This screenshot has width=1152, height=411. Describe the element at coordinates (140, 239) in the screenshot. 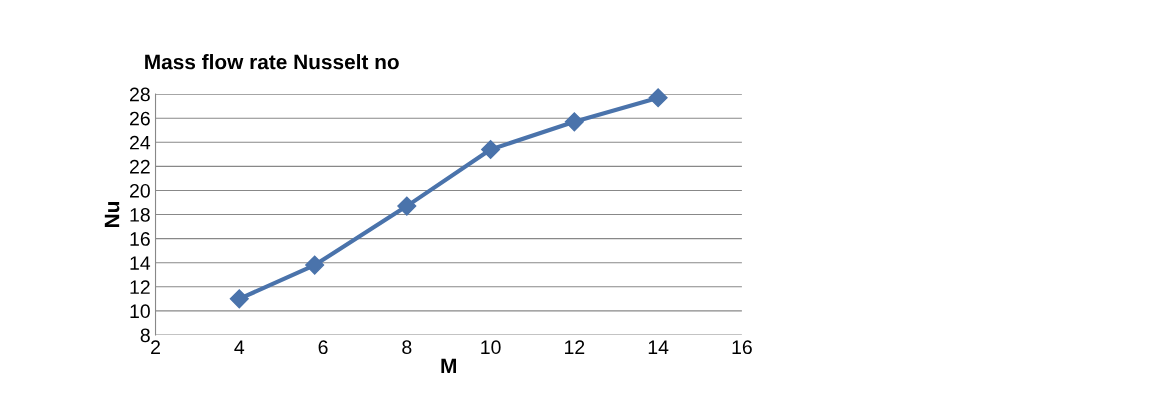

I see `y-tick-label: 16` at that location.